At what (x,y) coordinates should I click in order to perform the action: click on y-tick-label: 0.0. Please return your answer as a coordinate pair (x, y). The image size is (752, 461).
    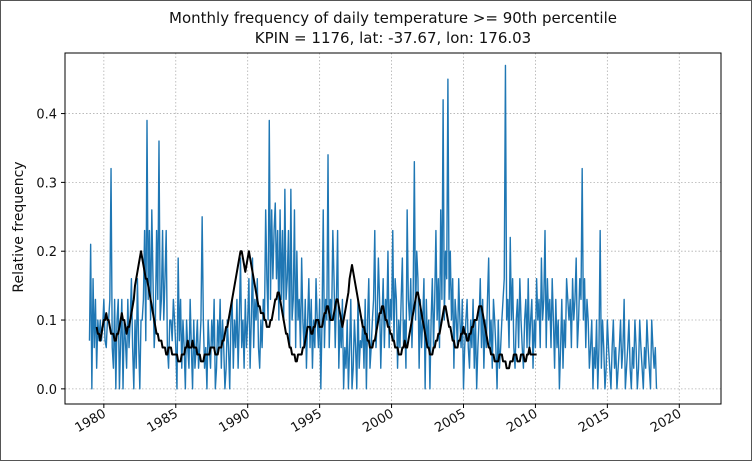
    Looking at the image, I should click on (46, 390).